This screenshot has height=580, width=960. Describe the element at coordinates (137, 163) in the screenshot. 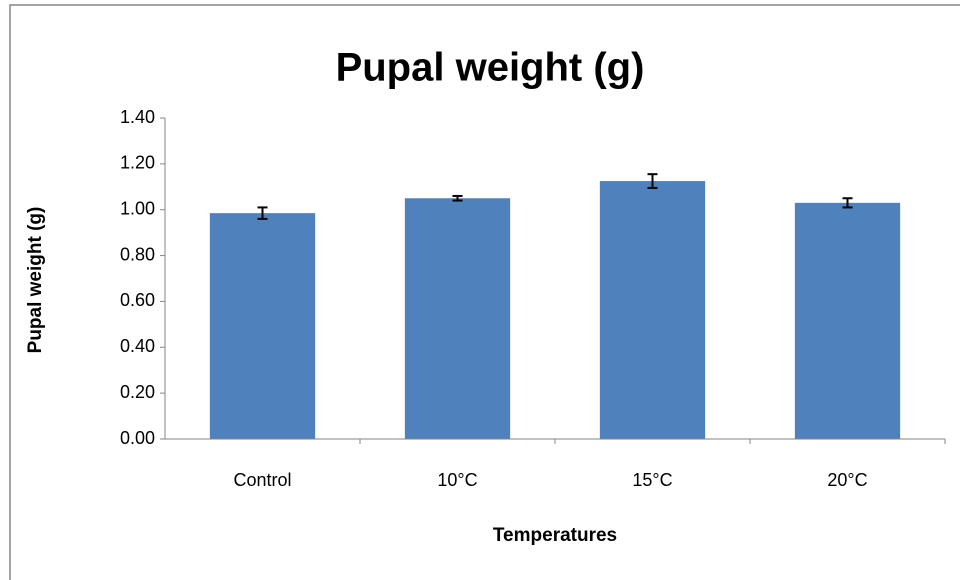

I see `y-tick-label: 1.20` at that location.